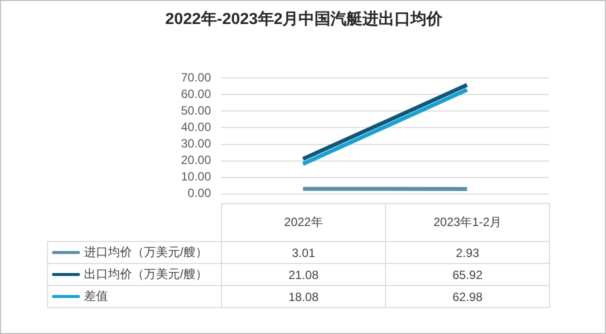  Describe the element at coordinates (146, 274) in the screenshot. I see `legend-label: 出口均价（万美元/艘）` at that location.